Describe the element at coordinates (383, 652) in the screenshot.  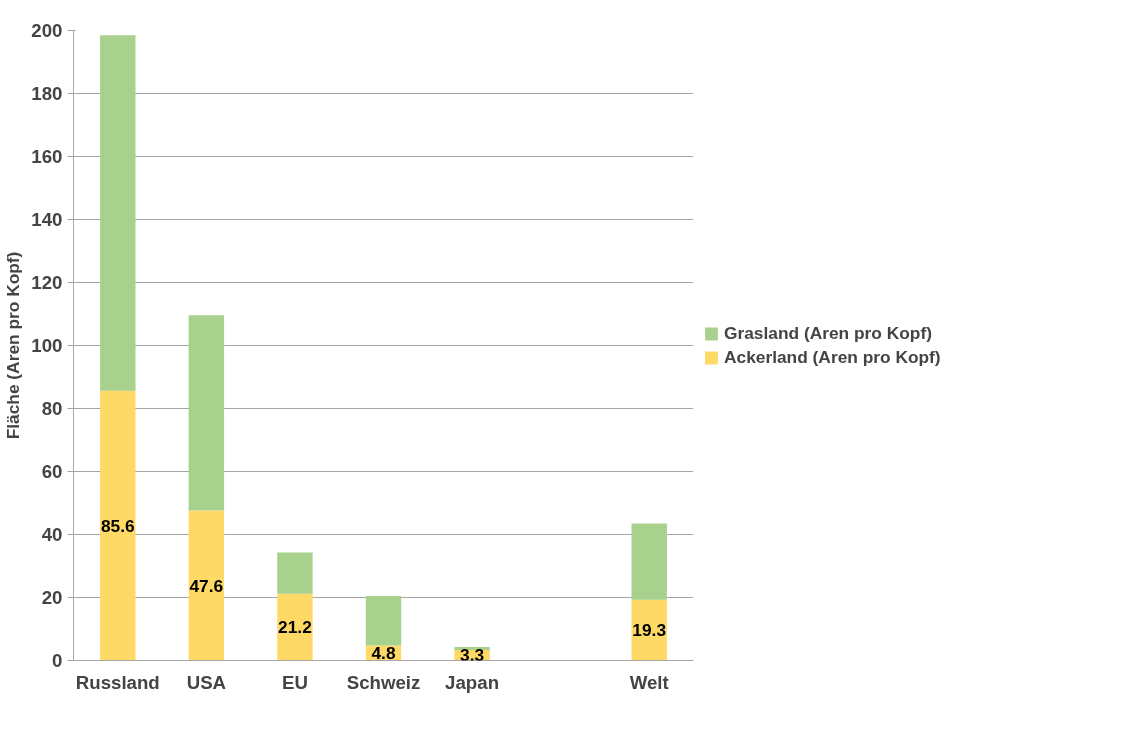
I see `data-label: 4.8` at that location.